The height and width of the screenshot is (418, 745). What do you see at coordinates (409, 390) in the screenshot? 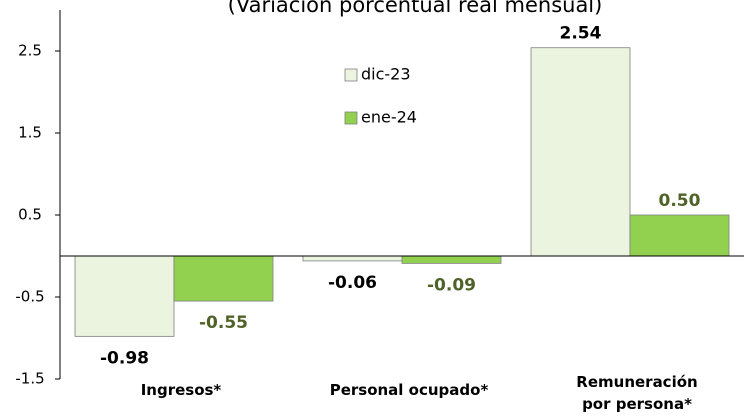
I see `x-tick-label: Personal ocupado*` at bounding box center [409, 390].